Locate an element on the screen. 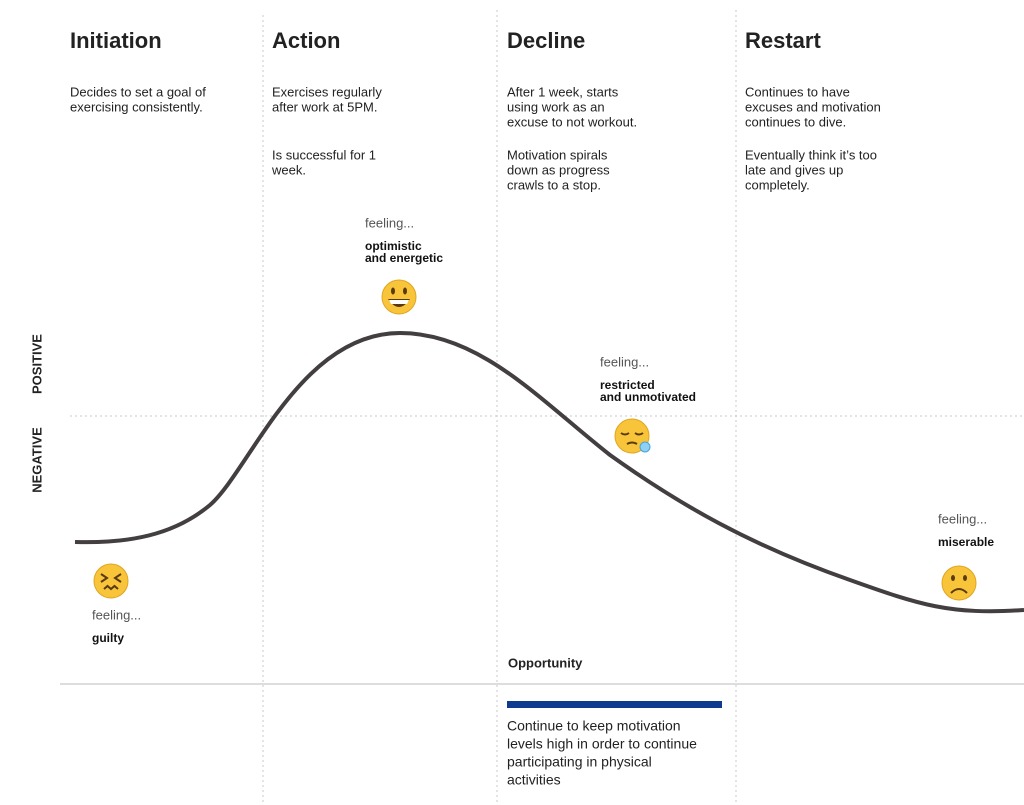 Image resolution: width=1024 pixels, height=805 pixels. opportunity-text: activities is located at coordinates (534, 780).